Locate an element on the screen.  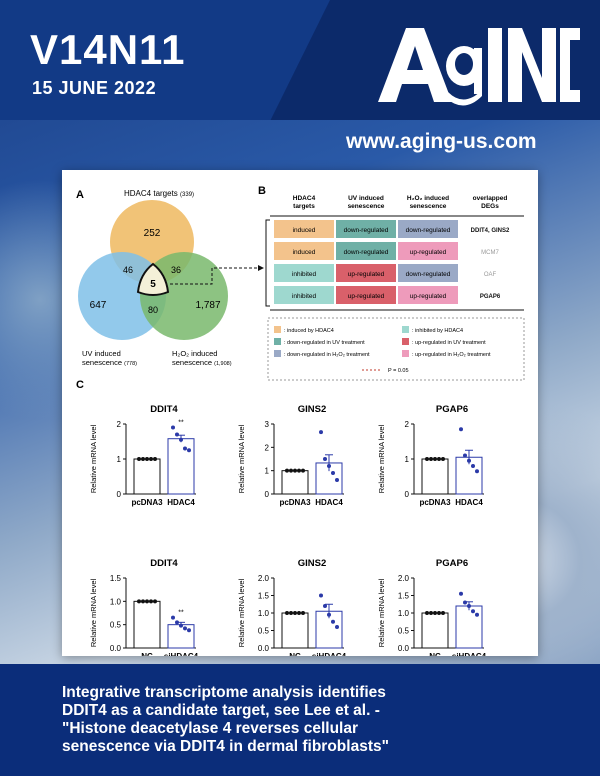
x-tick-label: HDAC4 is located at coordinates (469, 502).